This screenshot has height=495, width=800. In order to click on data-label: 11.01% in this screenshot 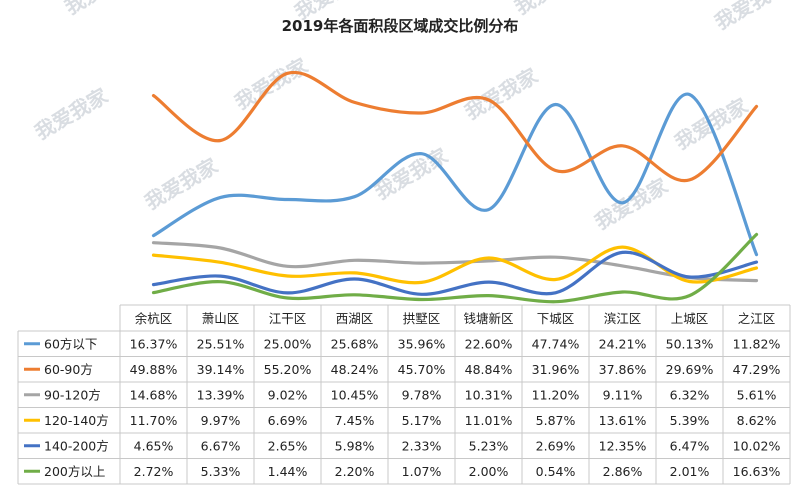, I will do `click(489, 420)`.